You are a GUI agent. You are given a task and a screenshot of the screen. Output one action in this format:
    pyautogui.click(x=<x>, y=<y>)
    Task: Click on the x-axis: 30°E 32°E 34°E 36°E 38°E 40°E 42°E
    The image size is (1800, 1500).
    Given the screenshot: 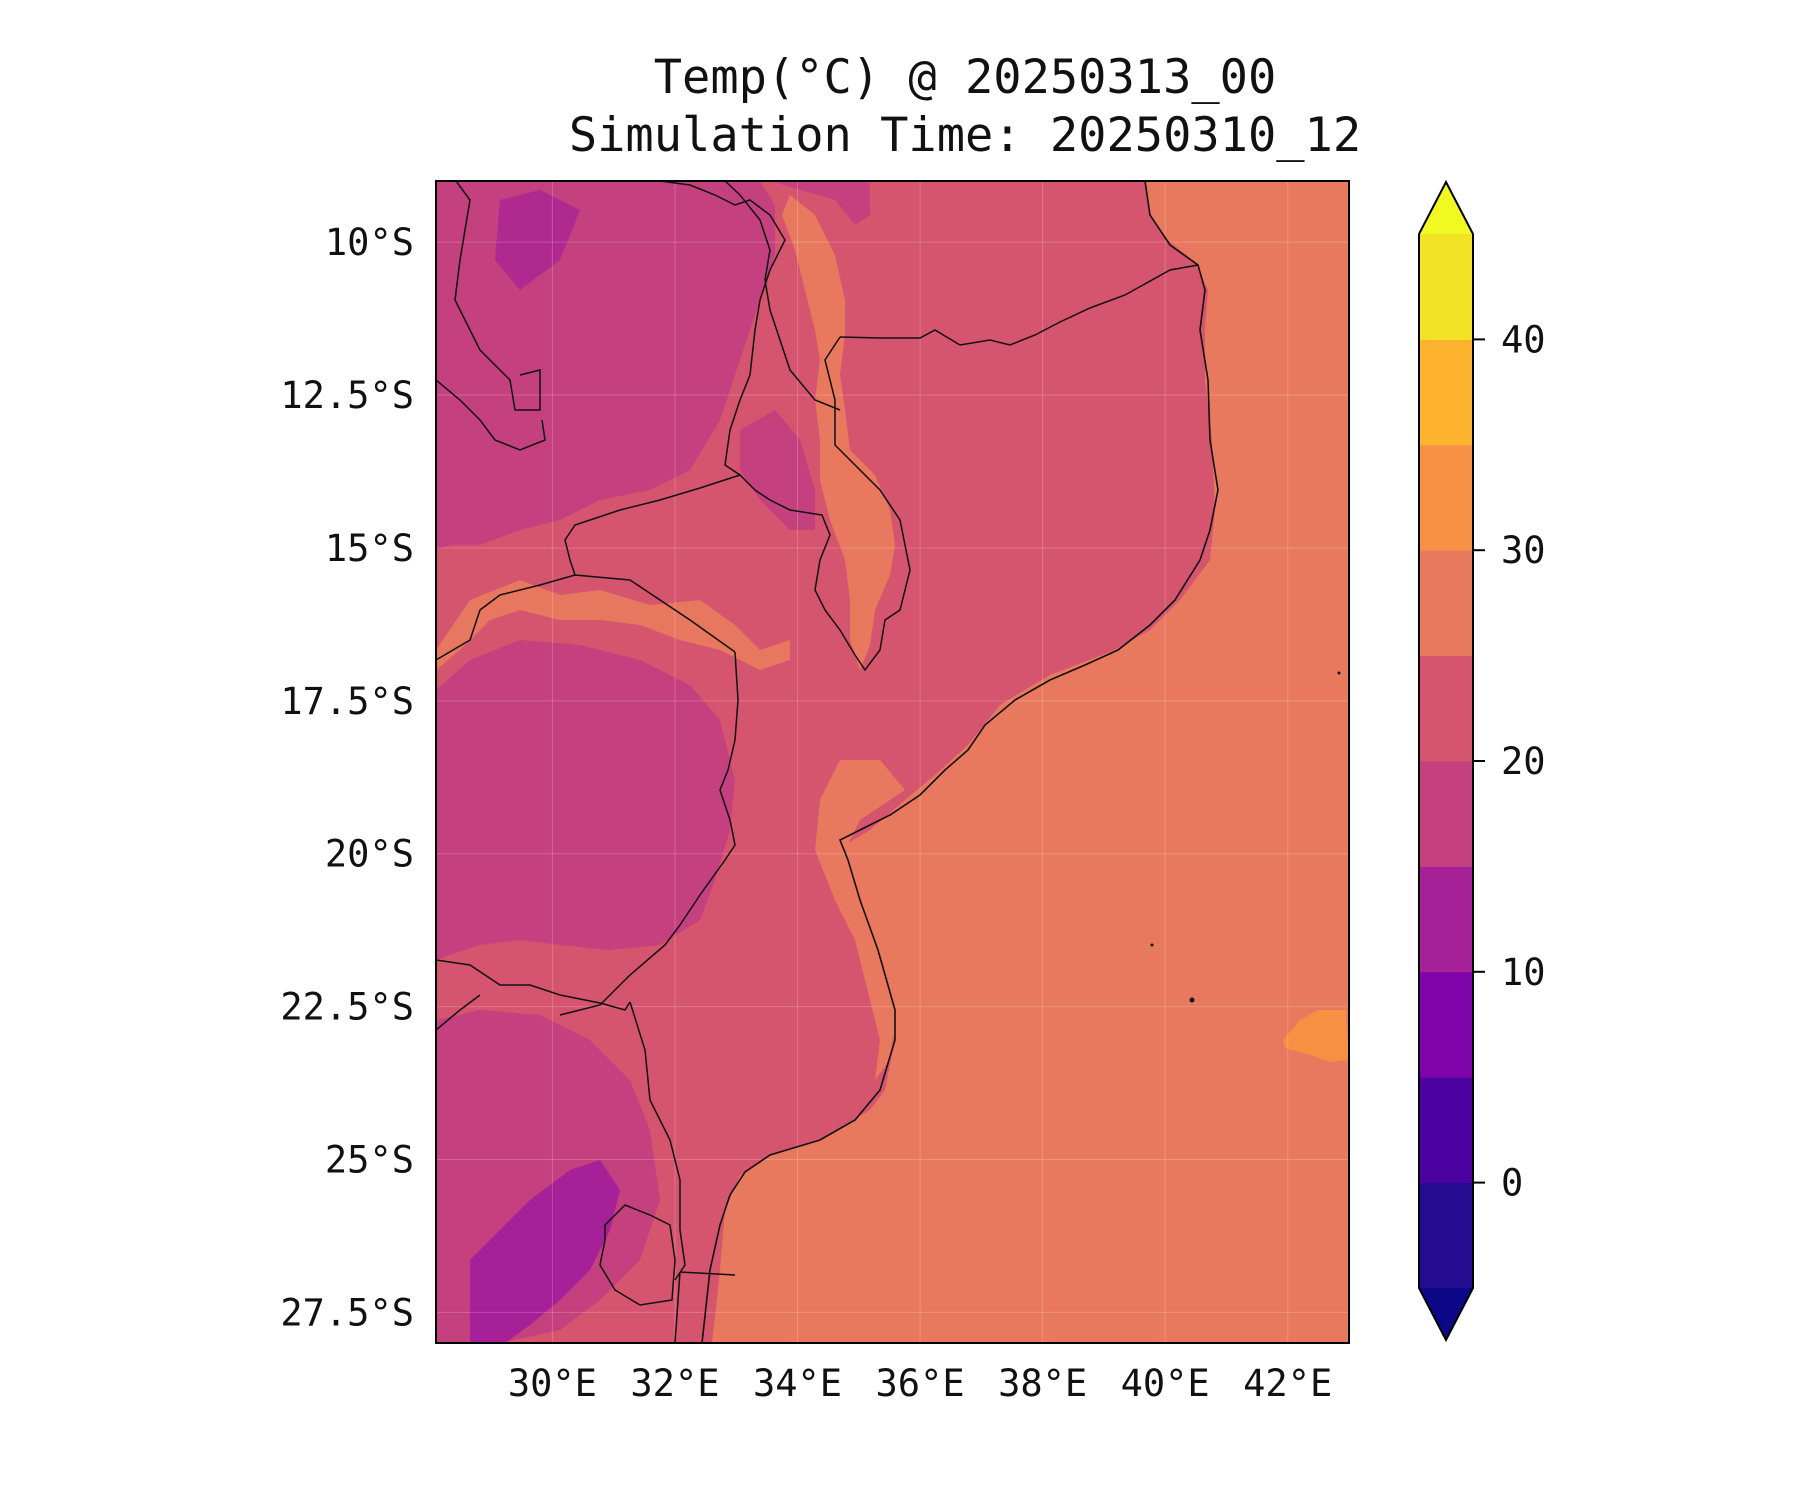 What is the action you would take?
    pyautogui.click(x=920, y=1383)
    